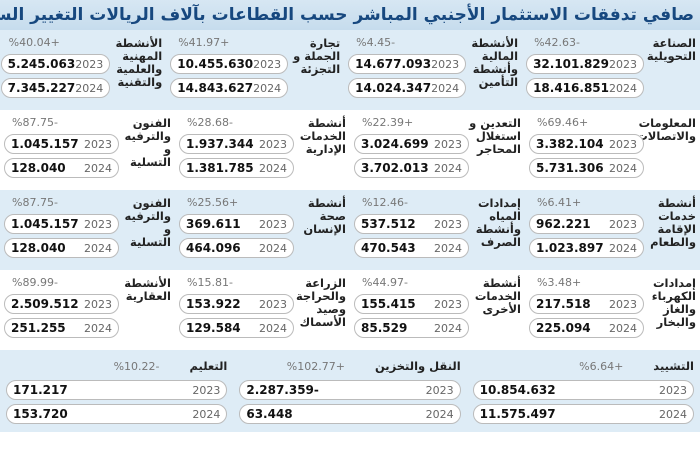 The width and height of the screenshot is (700, 450). Describe the element at coordinates (395, 168) in the screenshot. I see `value: 3.702.013` at that location.